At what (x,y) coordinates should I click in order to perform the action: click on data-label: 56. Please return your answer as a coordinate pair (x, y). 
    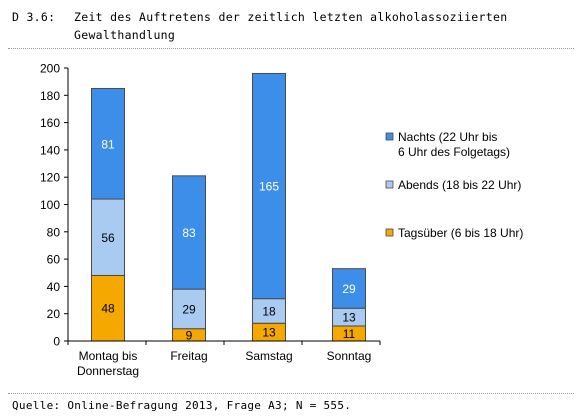
    Looking at the image, I should click on (108, 238).